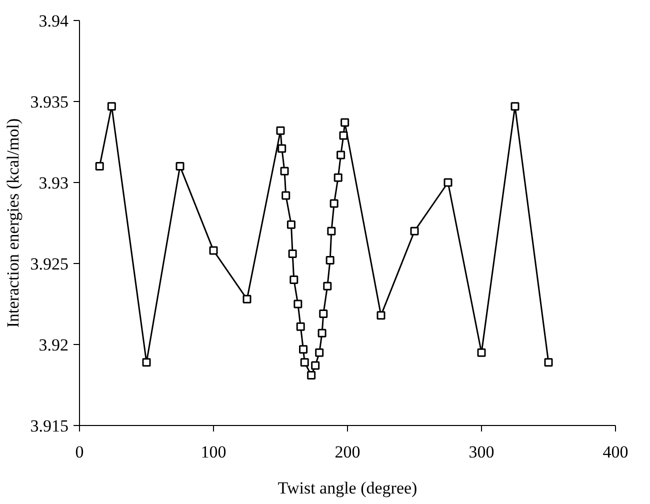 This screenshot has width=650, height=504. I want to click on x-tick-label: 0, so click(79, 452).